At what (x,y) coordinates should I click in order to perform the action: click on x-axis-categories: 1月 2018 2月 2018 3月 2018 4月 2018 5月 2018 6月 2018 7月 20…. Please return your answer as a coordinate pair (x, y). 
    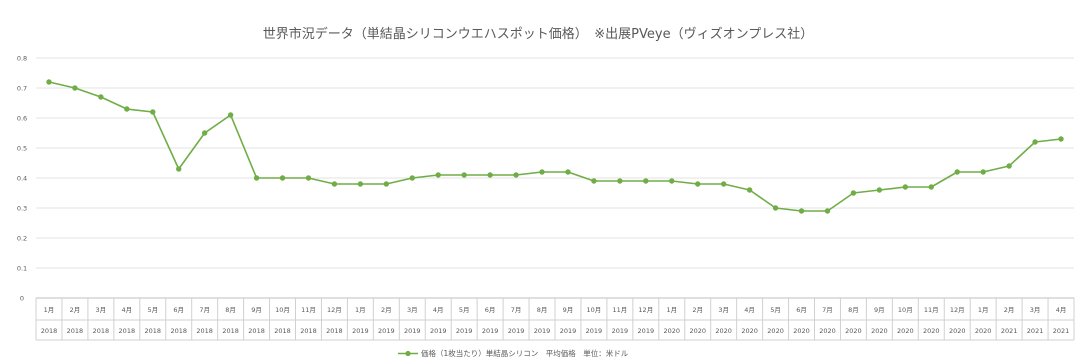
    Looking at the image, I should click on (555, 319).